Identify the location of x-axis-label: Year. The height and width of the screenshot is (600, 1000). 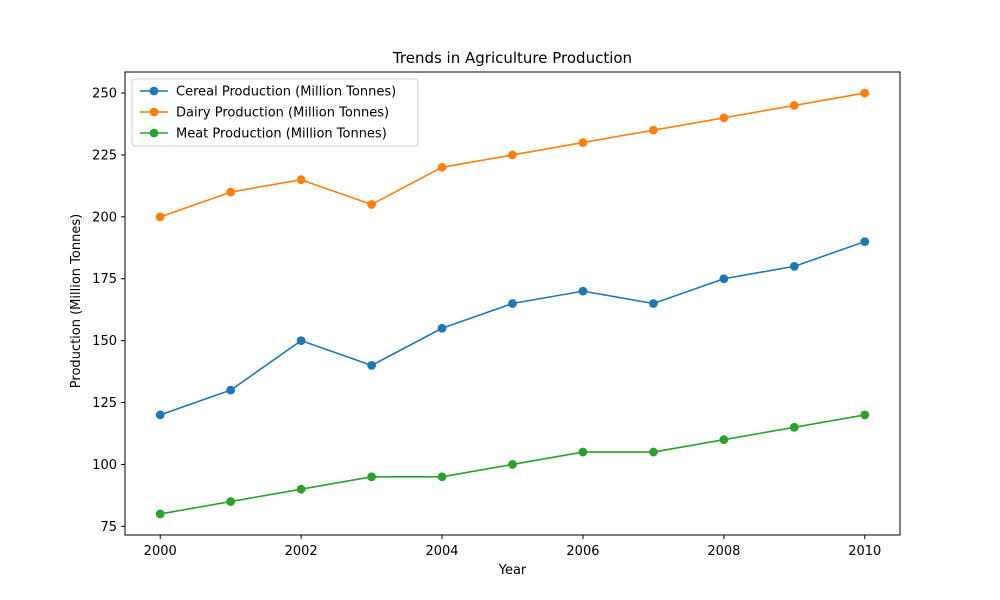
(512, 570).